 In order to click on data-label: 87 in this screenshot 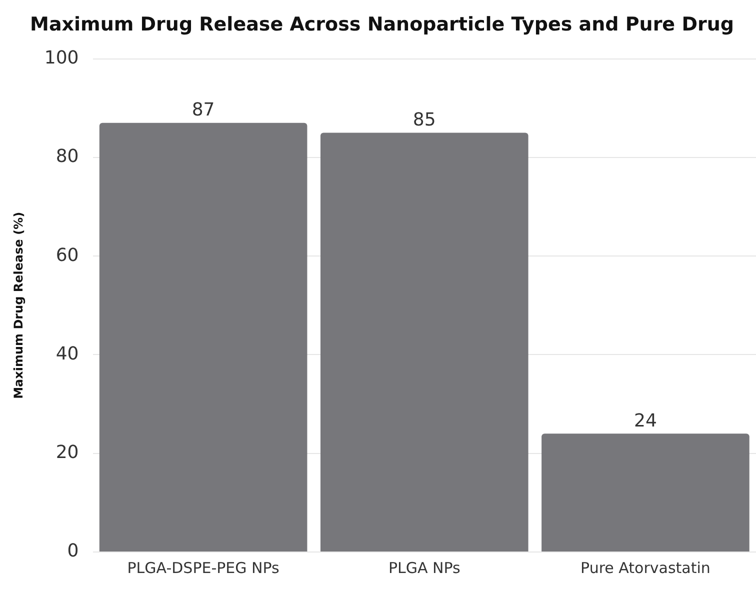, I will do `click(203, 110)`.